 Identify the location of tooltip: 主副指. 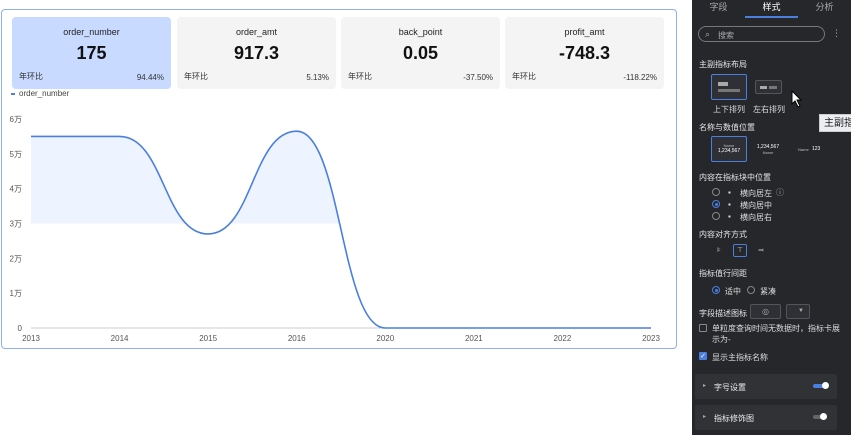
(835, 123).